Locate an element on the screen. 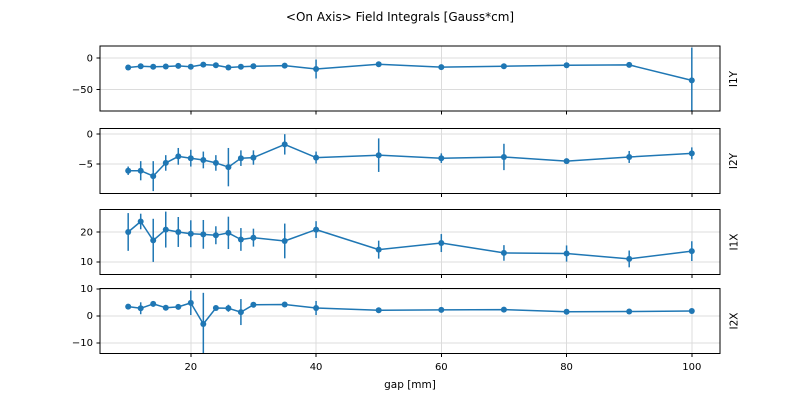  x-axis-label: gap [mm] is located at coordinates (410, 385).